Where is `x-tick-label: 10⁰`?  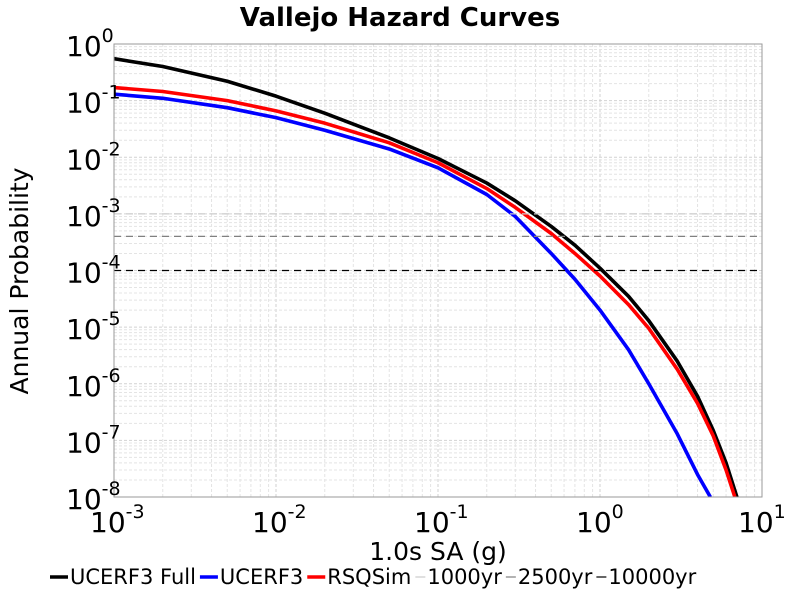 x-tick-label: 10⁰ is located at coordinates (600, 520).